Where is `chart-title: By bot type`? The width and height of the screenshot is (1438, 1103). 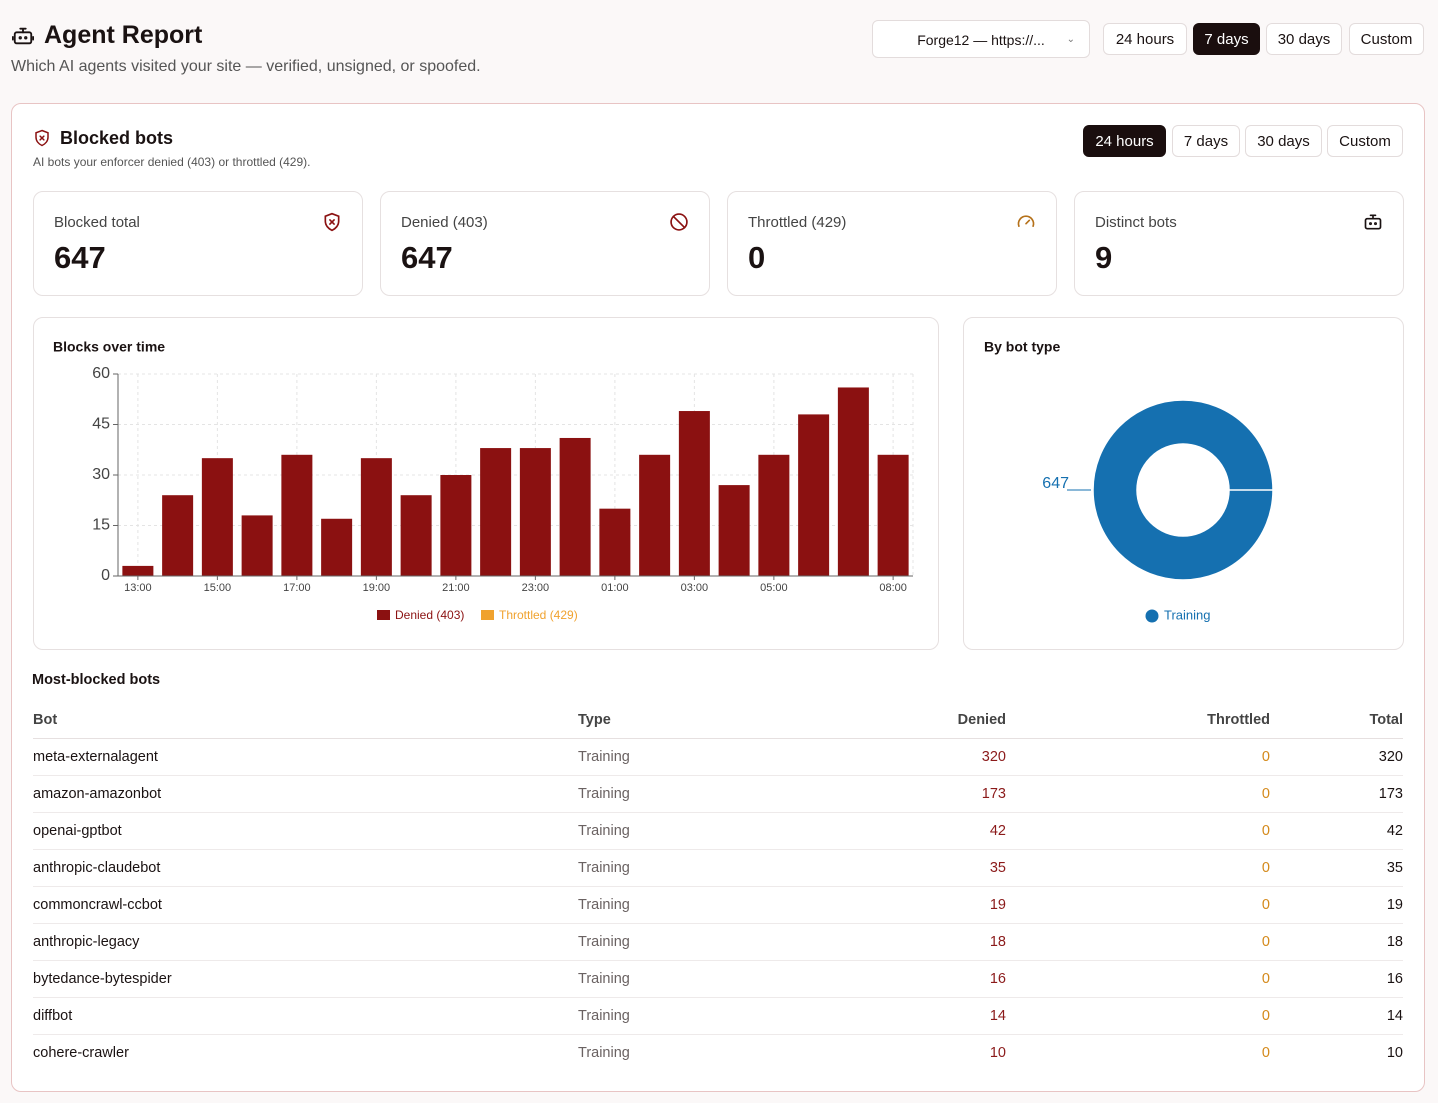
chart-title: By bot type is located at coordinates (1022, 347).